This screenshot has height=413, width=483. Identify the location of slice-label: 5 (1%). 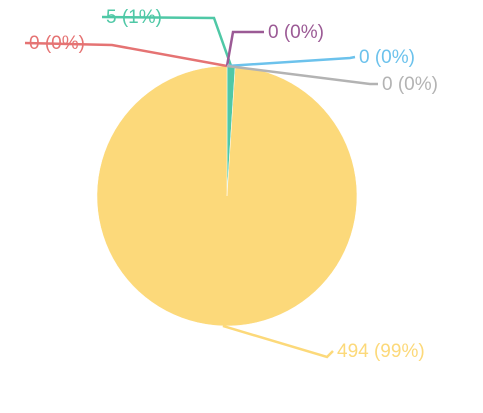
(134, 17).